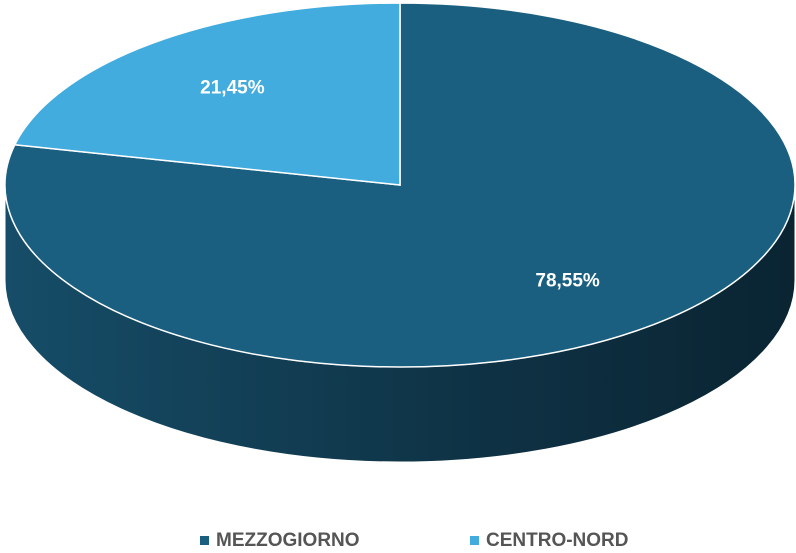  I want to click on data-label: 21,45%, so click(232, 87).